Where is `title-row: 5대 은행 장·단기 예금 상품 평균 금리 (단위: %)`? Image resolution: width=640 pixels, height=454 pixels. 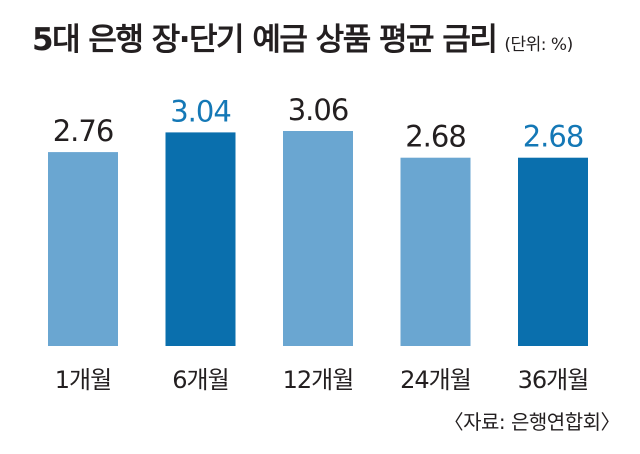
title-row: 5대 은행 장·단기 예금 상품 평균 금리 (단위: %) is located at coordinates (332, 40).